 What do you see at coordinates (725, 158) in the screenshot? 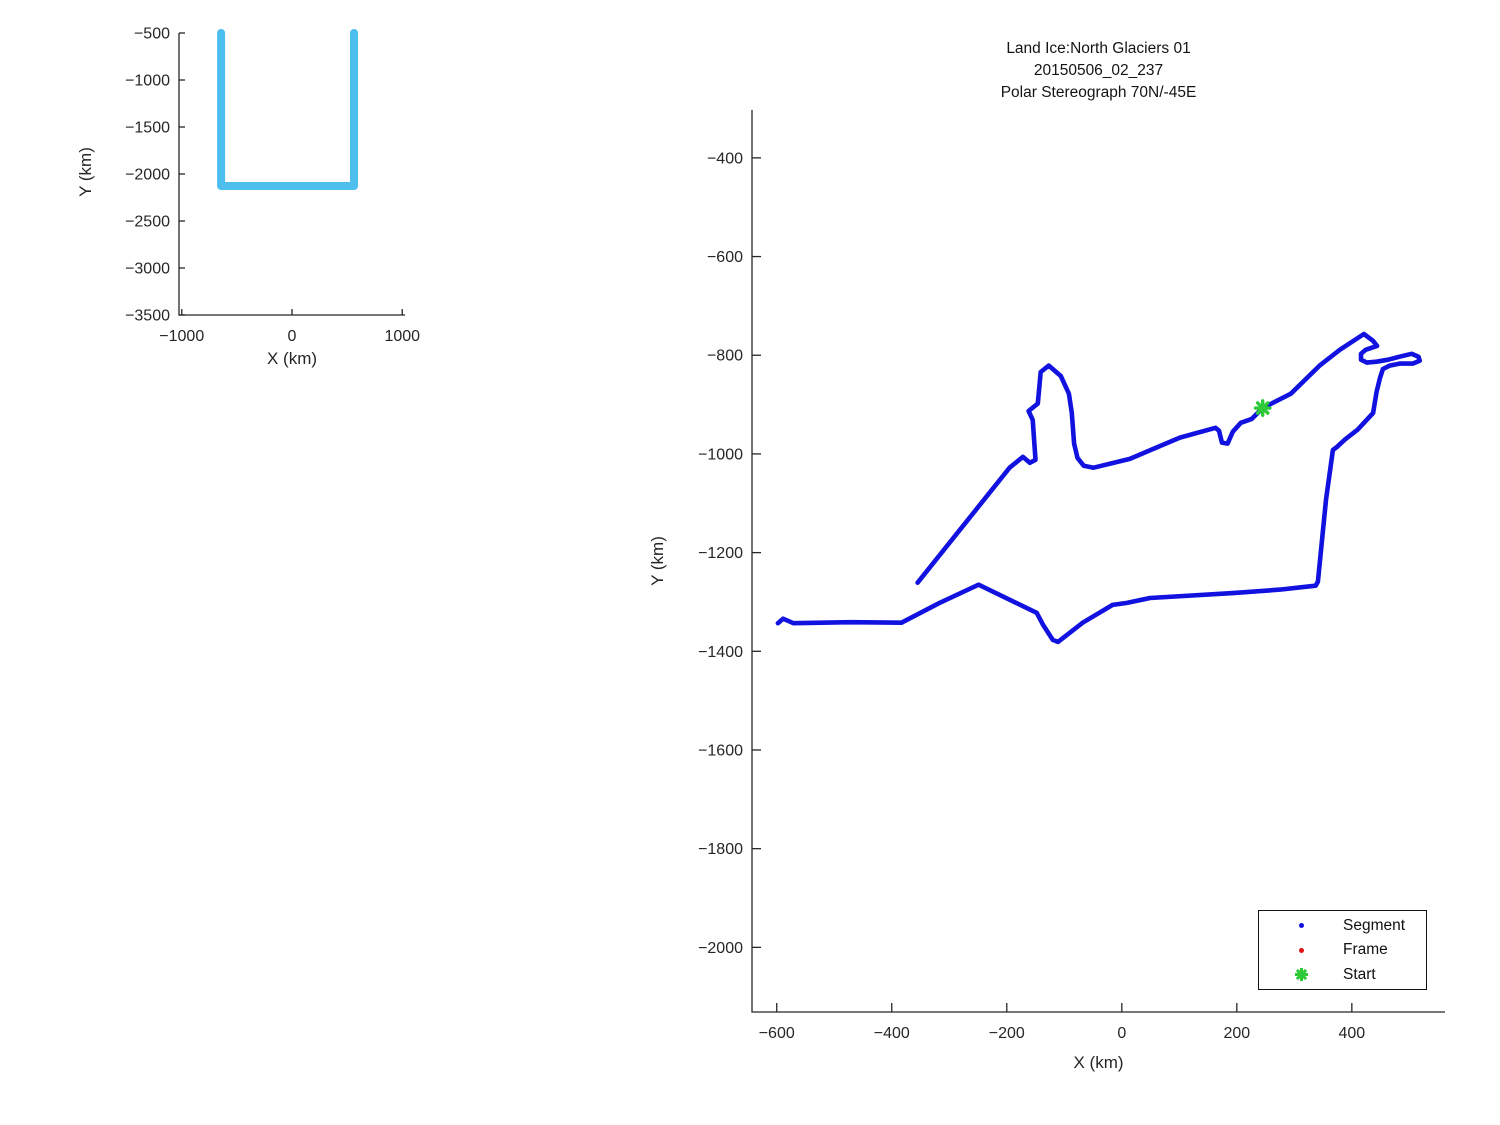
I see `y-tick-label: −400` at bounding box center [725, 158].